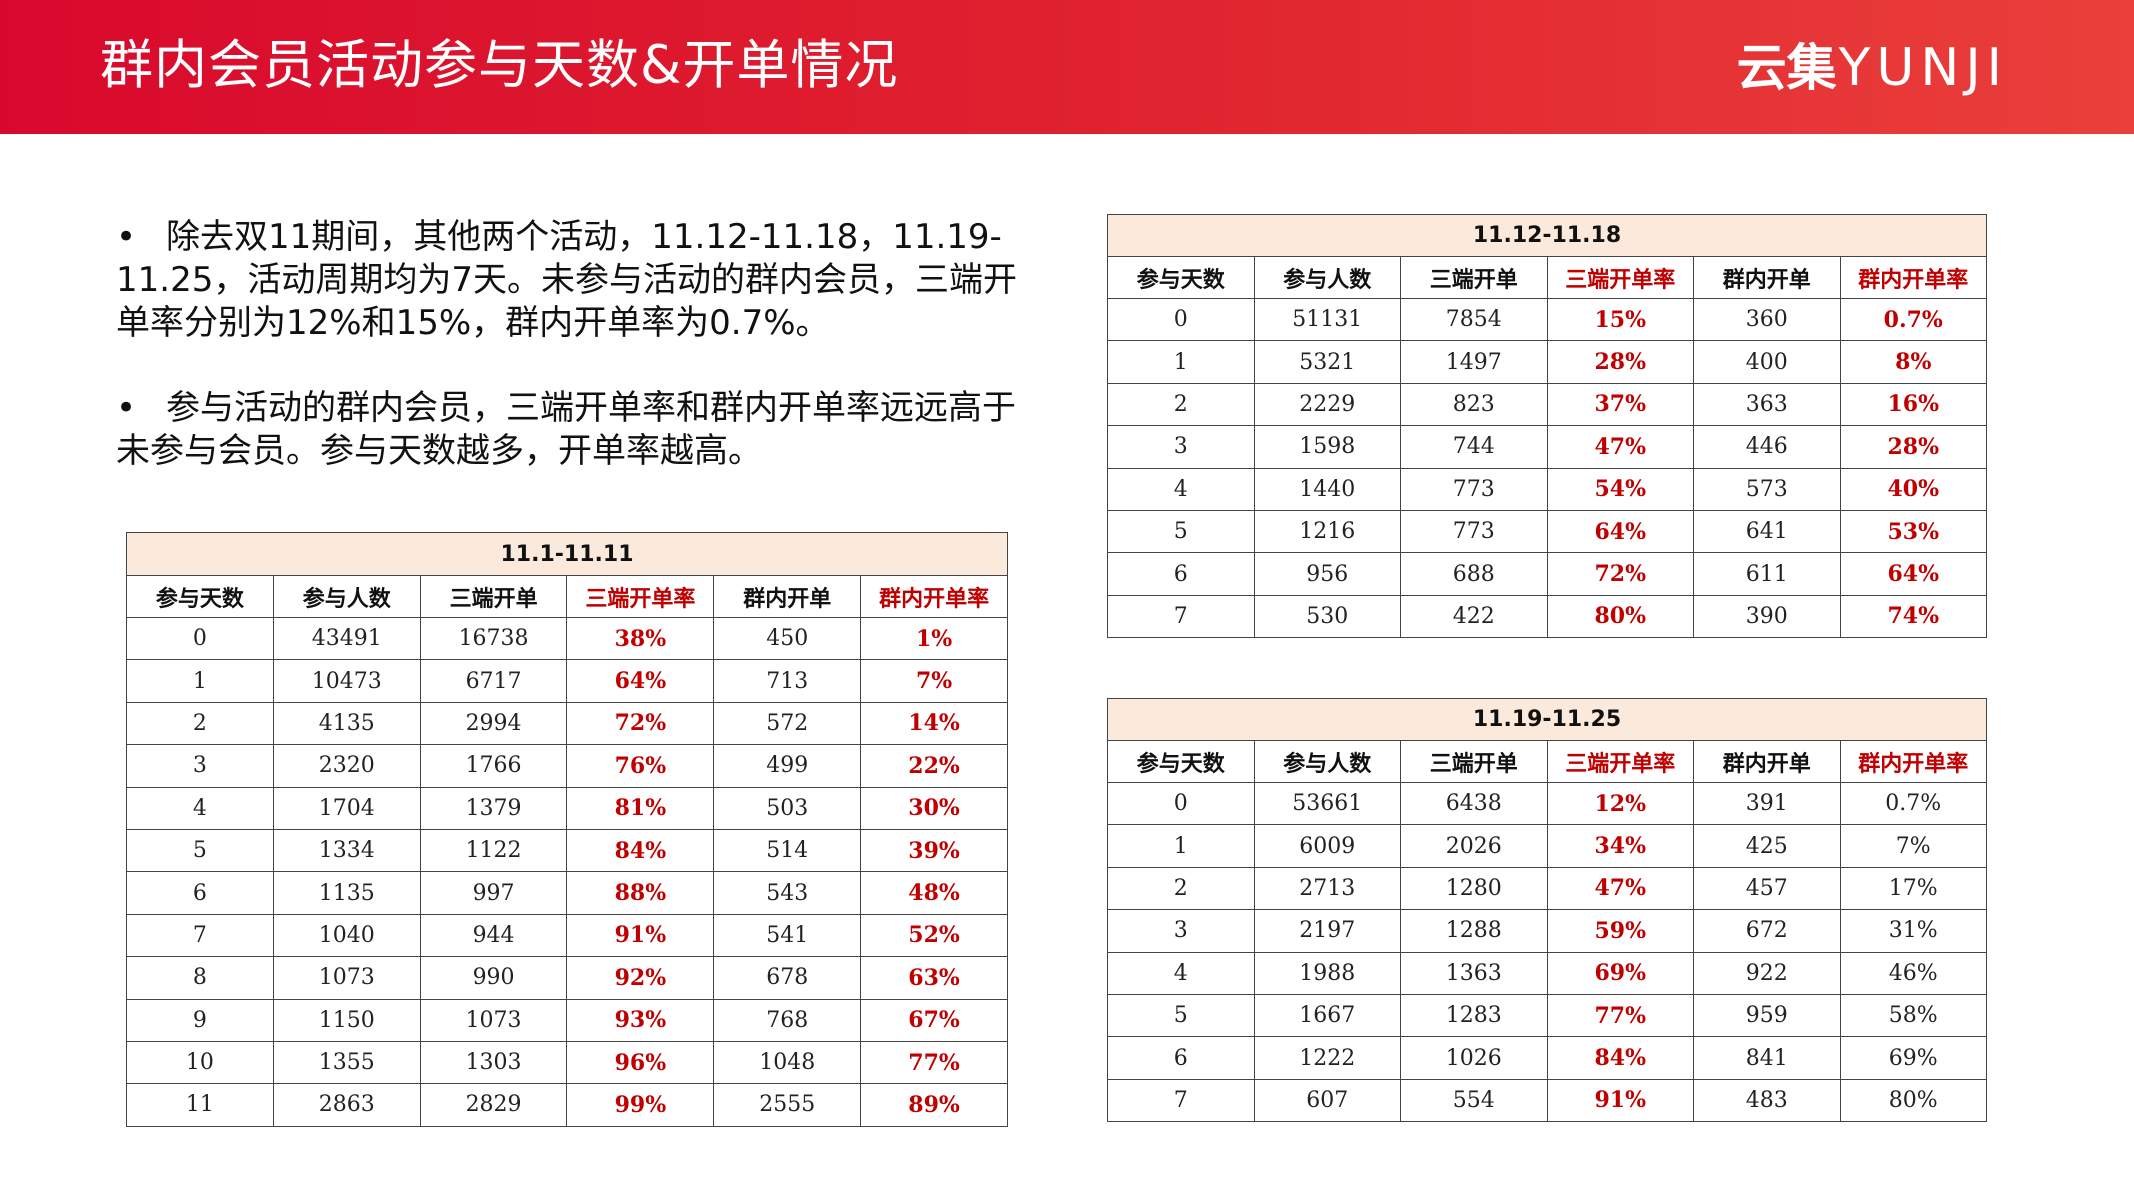  What do you see at coordinates (346, 638) in the screenshot?
I see `table-cell: 43491` at bounding box center [346, 638].